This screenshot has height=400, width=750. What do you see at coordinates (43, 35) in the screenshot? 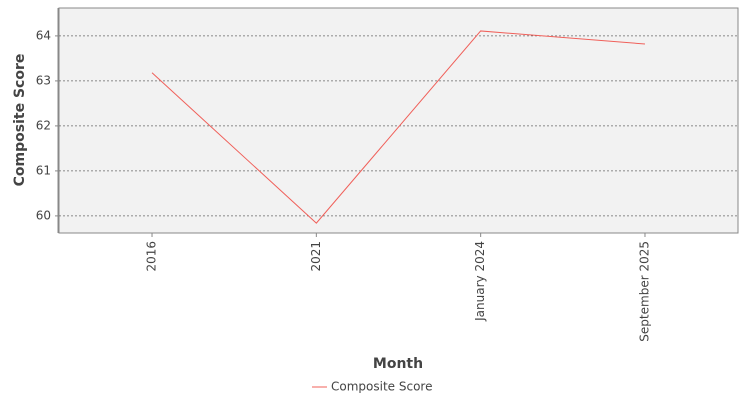
I see `y-tick-label: 64` at bounding box center [43, 35].